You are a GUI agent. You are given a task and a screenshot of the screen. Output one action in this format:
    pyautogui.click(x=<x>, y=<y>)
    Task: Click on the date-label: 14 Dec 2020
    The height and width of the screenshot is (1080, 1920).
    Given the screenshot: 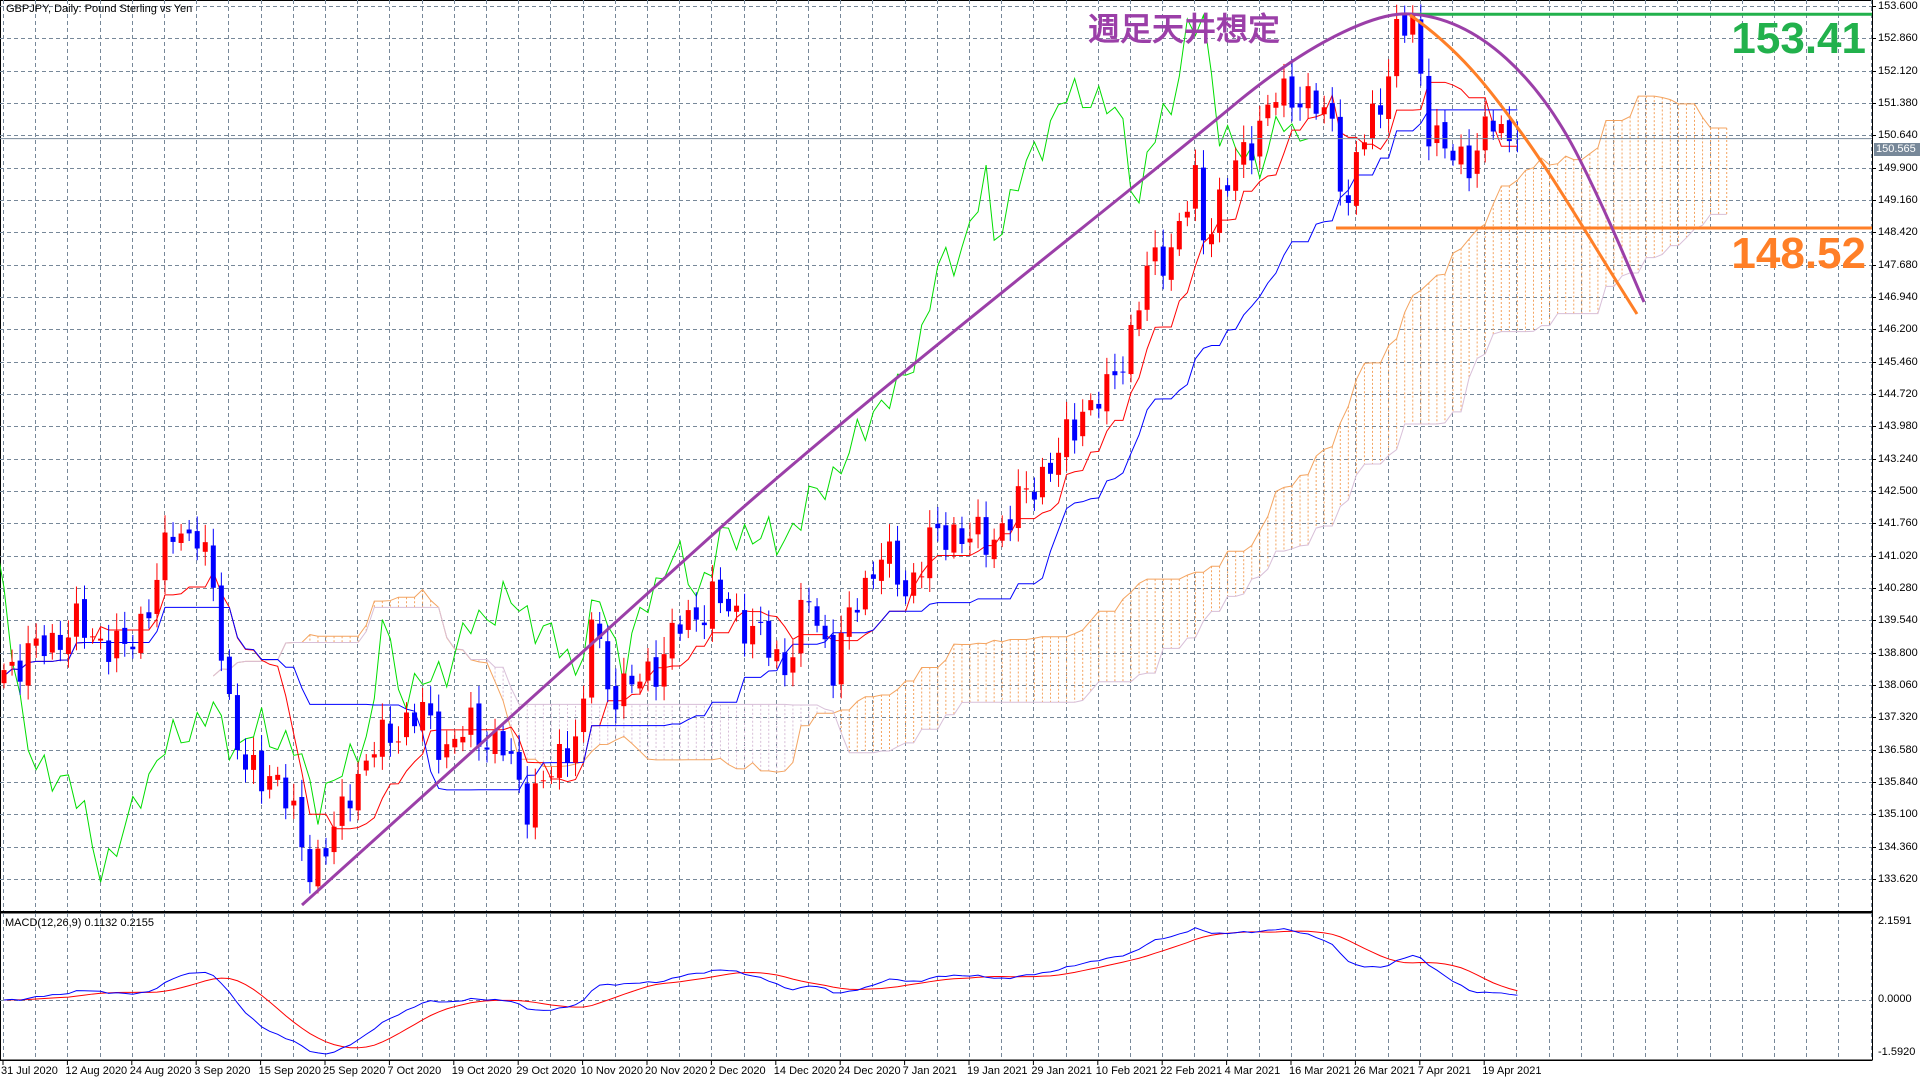 What is the action you would take?
    pyautogui.click(x=805, y=1071)
    